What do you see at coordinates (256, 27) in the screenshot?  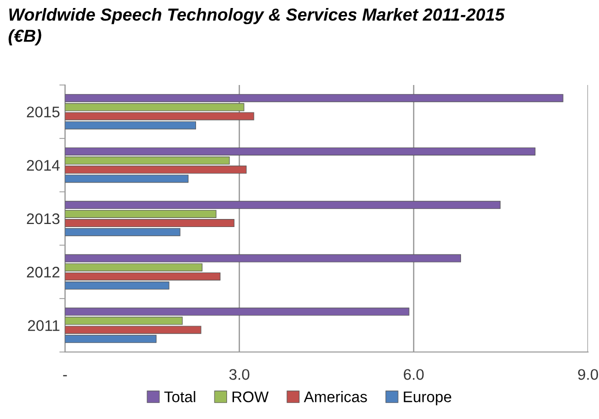 I see `chart-title: Worldwide Speech Technology & Services Market 2011-2015 (€B)` at bounding box center [256, 27].